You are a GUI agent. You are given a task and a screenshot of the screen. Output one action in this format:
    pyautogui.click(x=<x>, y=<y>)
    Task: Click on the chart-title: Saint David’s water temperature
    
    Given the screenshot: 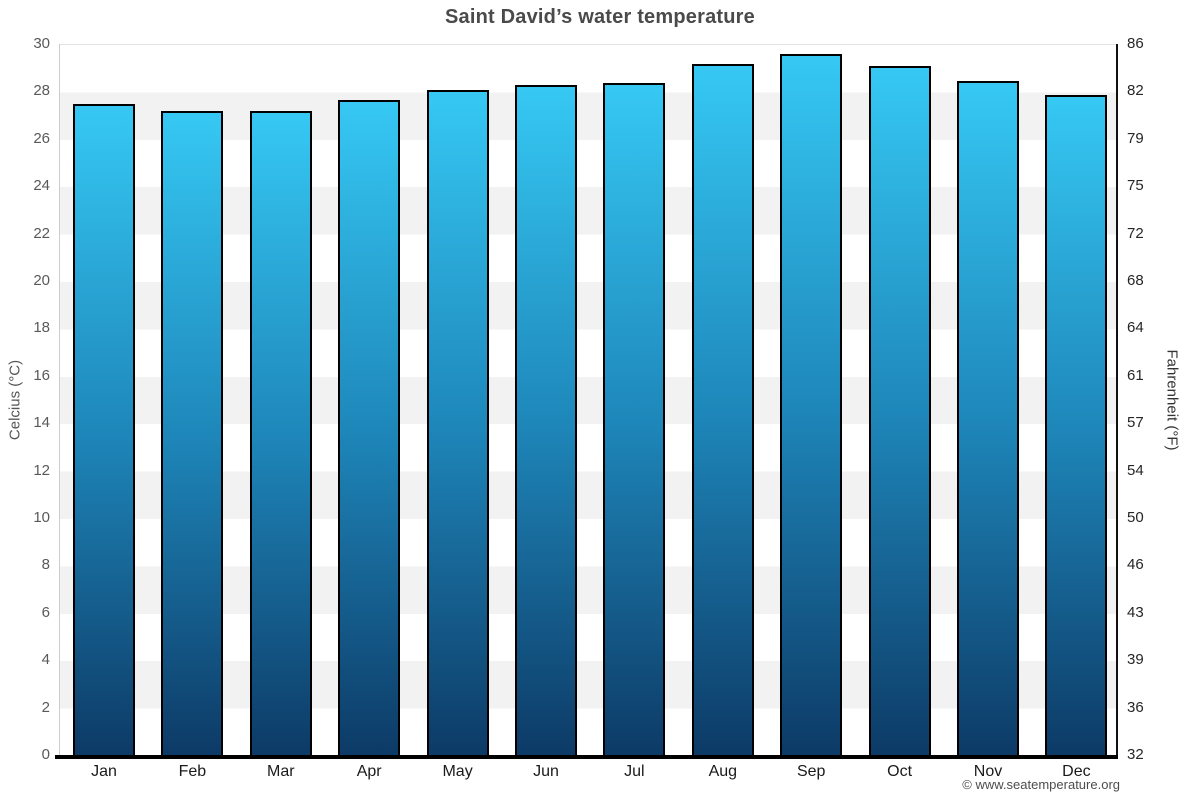 What is the action you would take?
    pyautogui.click(x=599, y=17)
    